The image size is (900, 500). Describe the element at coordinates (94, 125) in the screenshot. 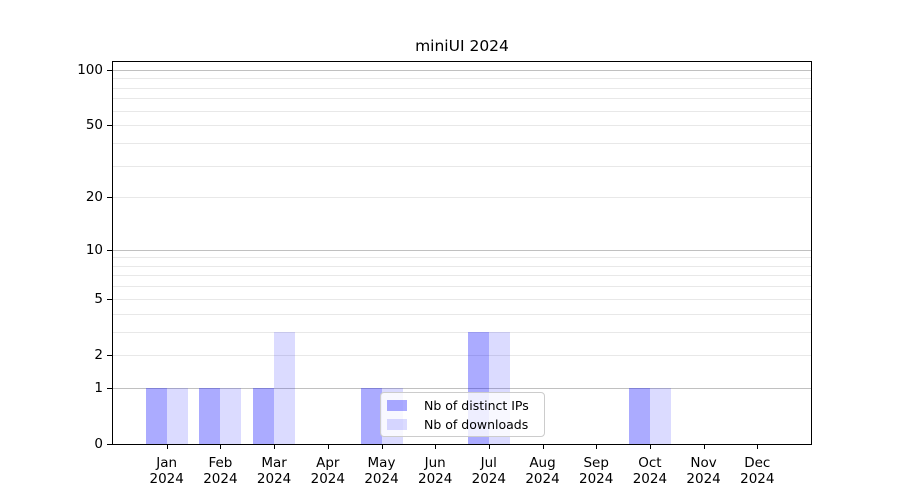

I see `y-tick-label: 50` at that location.